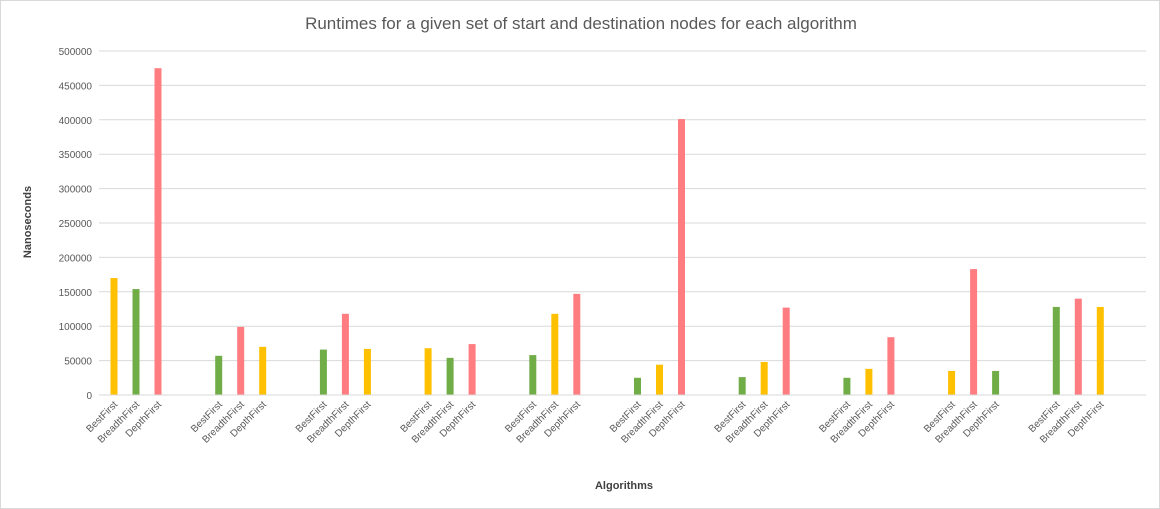 This screenshot has height=509, width=1160. I want to click on y-tick-label: 50000, so click(78, 362).